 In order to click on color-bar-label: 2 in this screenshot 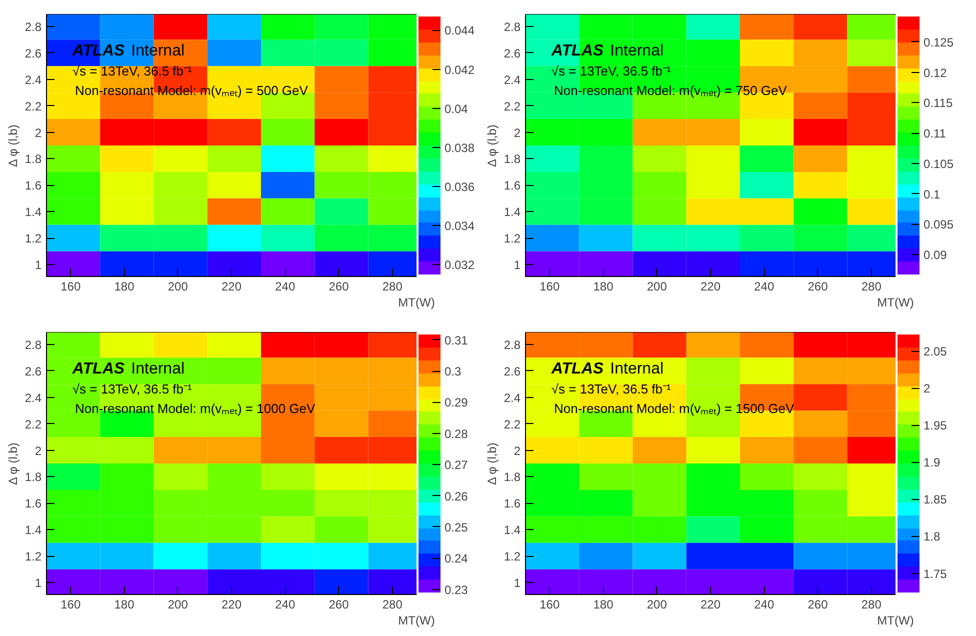, I will do `click(927, 389)`.